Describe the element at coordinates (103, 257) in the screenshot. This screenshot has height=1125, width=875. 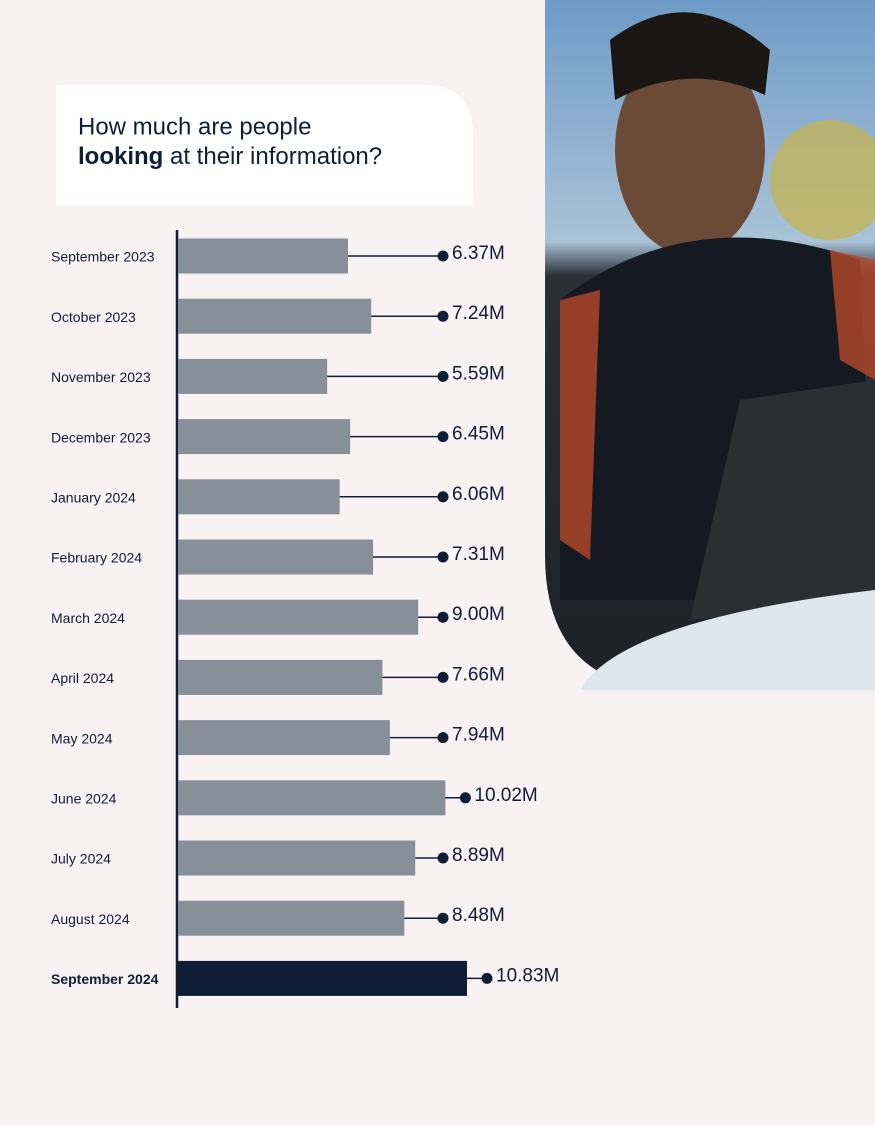
I see `category-label: September 2023` at that location.